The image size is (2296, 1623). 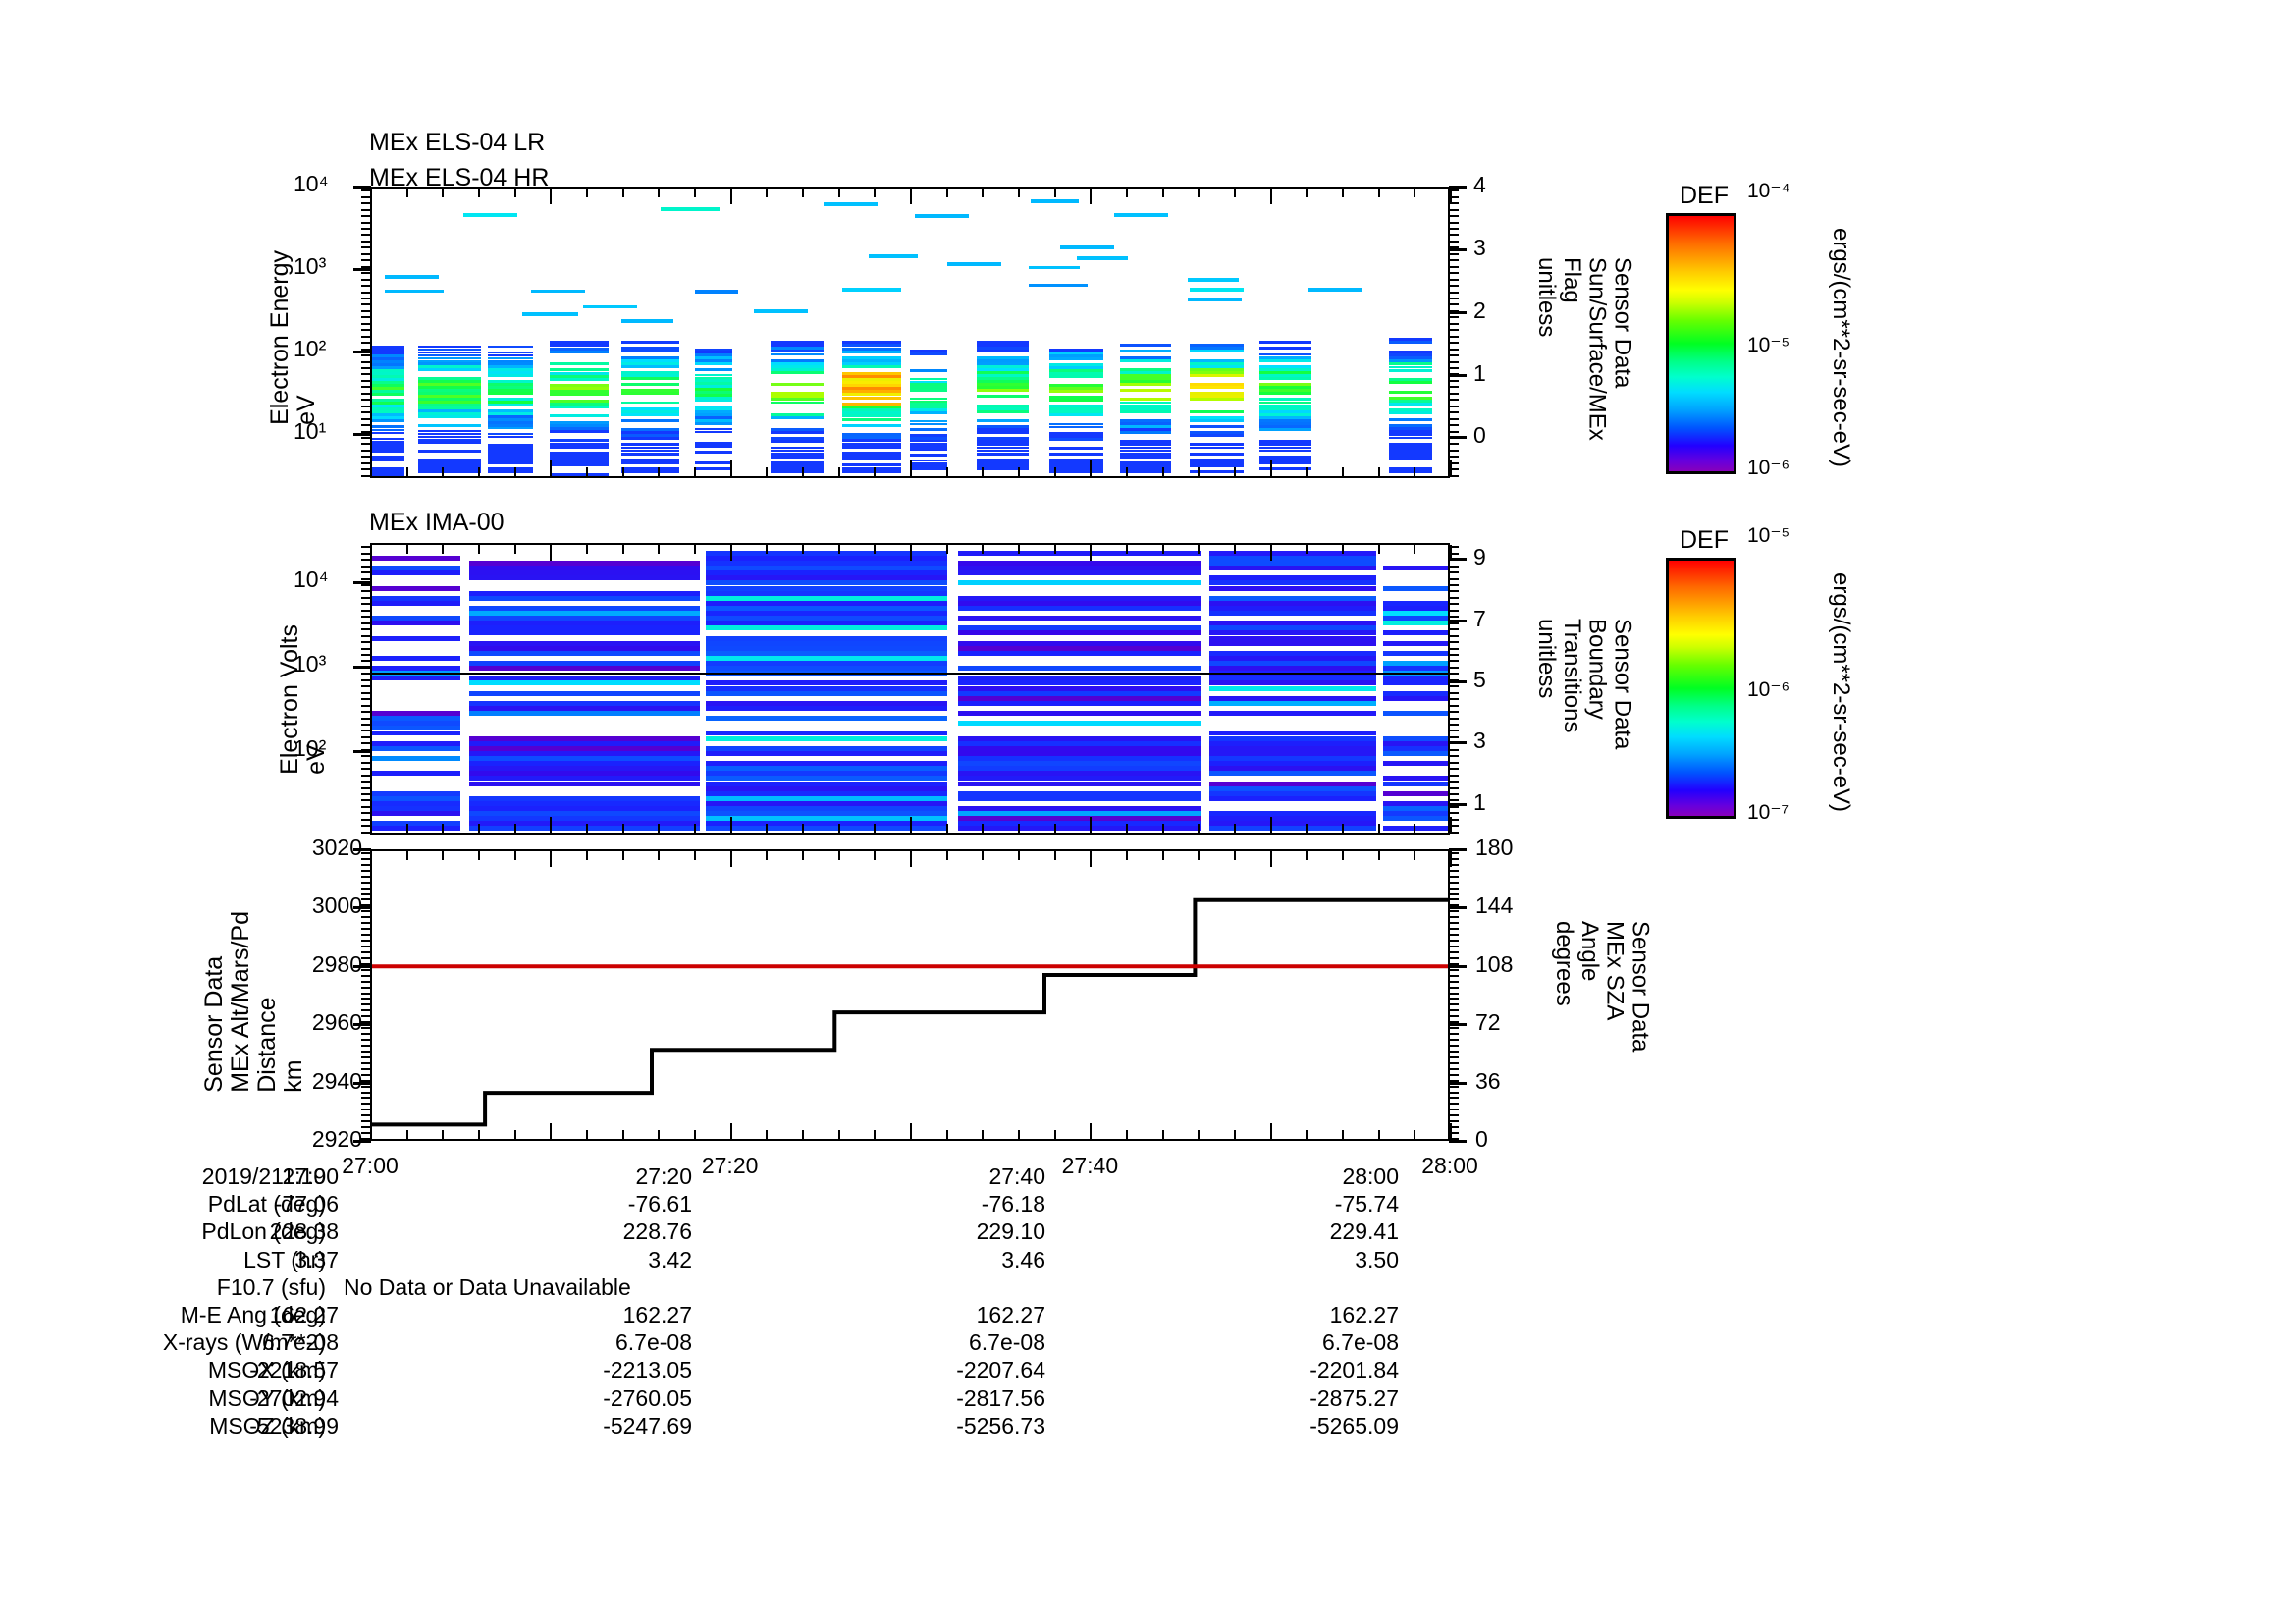 I want to click on axis-label-y-right: 36, so click(x=1488, y=1080).